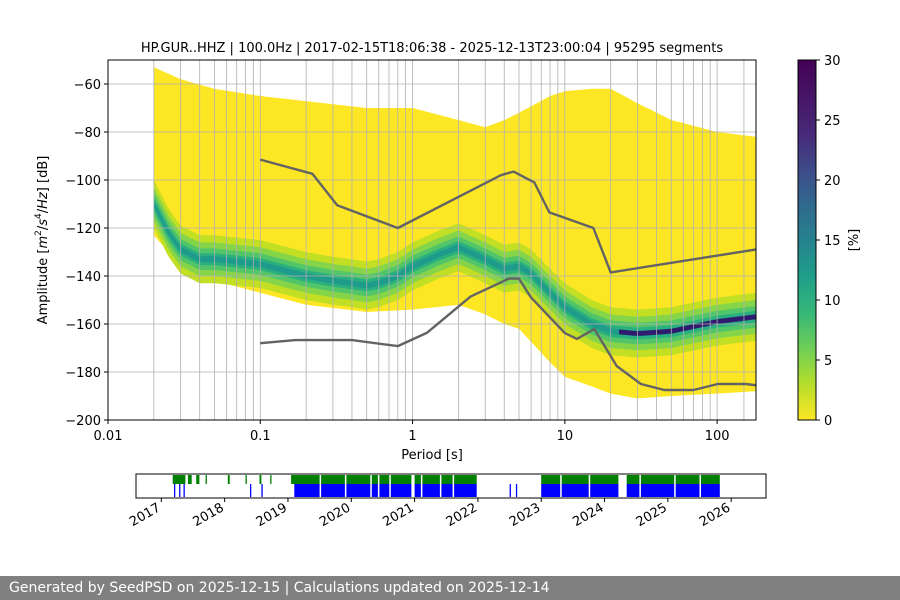 This screenshot has height=600, width=900. What do you see at coordinates (717, 436) in the screenshot?
I see `x-tick-label: 100` at bounding box center [717, 436].